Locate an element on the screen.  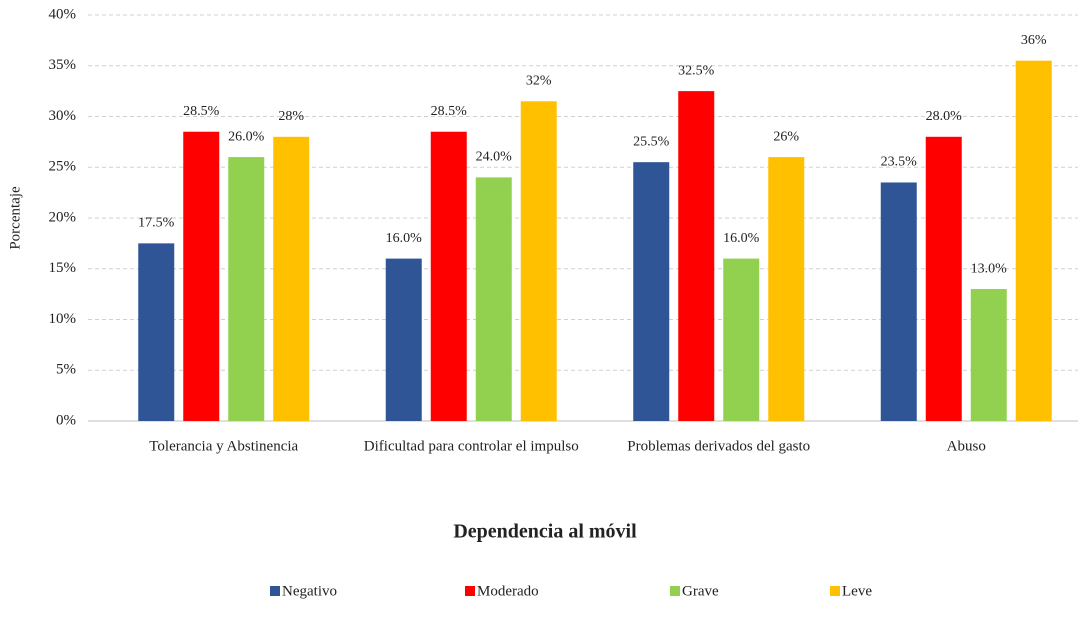
value-label: 32% is located at coordinates (539, 80).